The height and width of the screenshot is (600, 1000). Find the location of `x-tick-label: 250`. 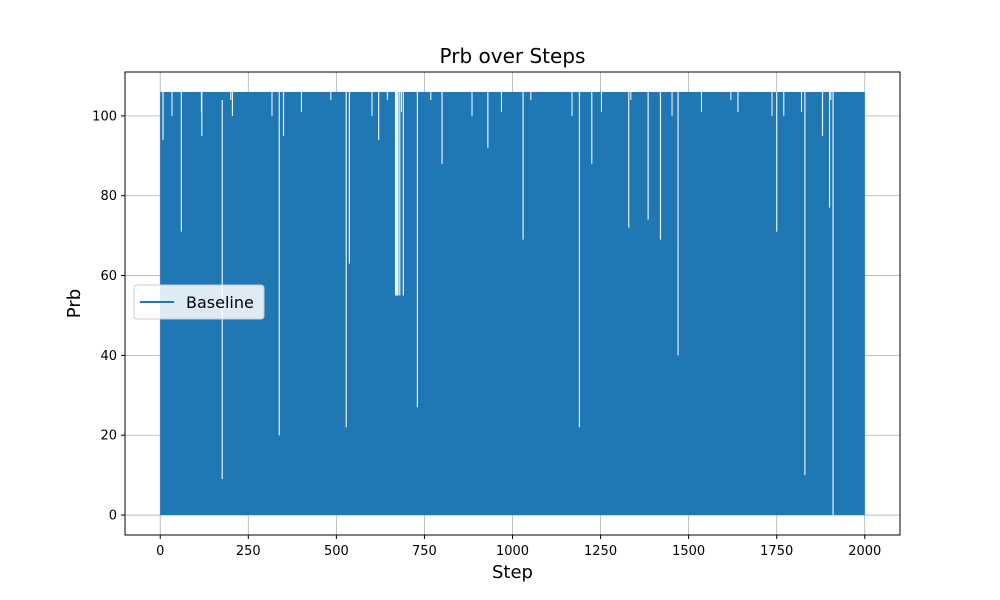

x-tick-label: 250 is located at coordinates (248, 551).